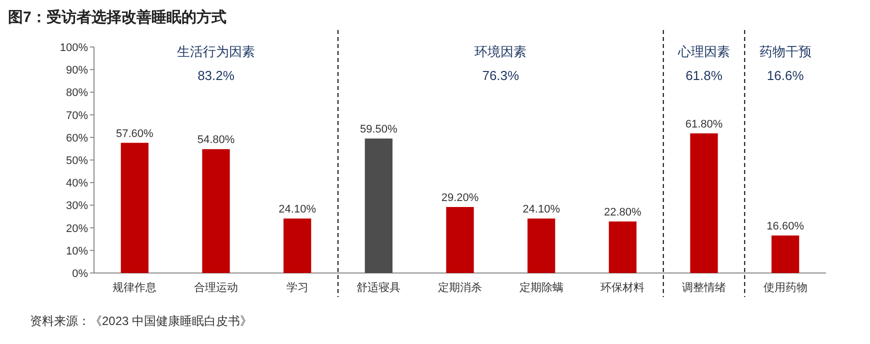 The width and height of the screenshot is (870, 344). Describe the element at coordinates (117, 17) in the screenshot. I see `chart-title: 图7：受访者选择改善睡眠的方式` at that location.